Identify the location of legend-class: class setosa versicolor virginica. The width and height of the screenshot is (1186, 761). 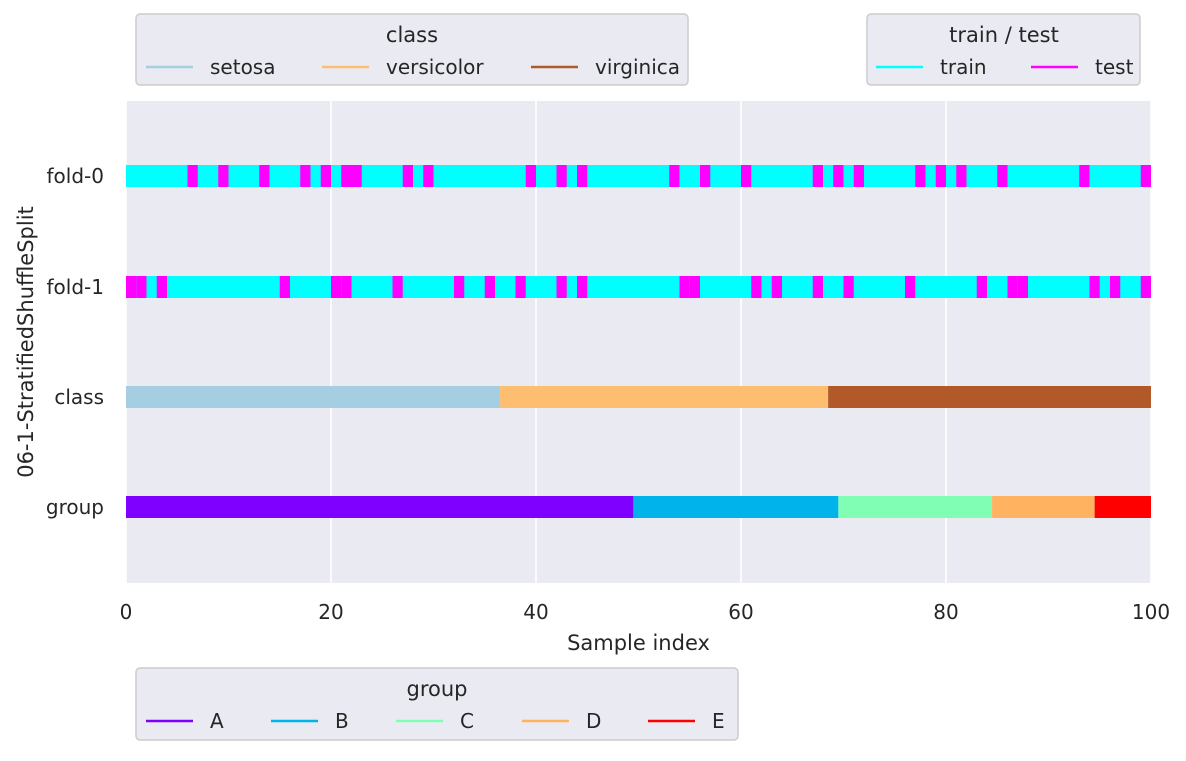
(412, 49).